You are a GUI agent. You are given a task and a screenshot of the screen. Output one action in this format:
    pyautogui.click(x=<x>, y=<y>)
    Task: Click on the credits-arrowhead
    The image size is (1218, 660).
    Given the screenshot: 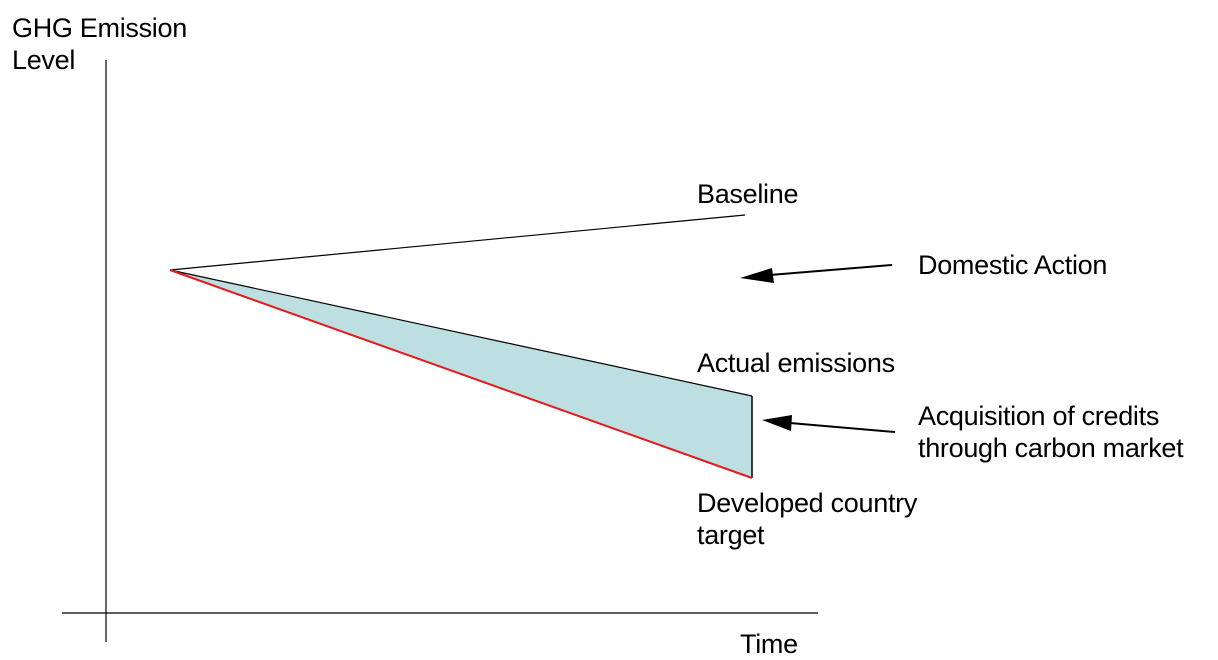 What is the action you would take?
    pyautogui.click(x=777, y=423)
    